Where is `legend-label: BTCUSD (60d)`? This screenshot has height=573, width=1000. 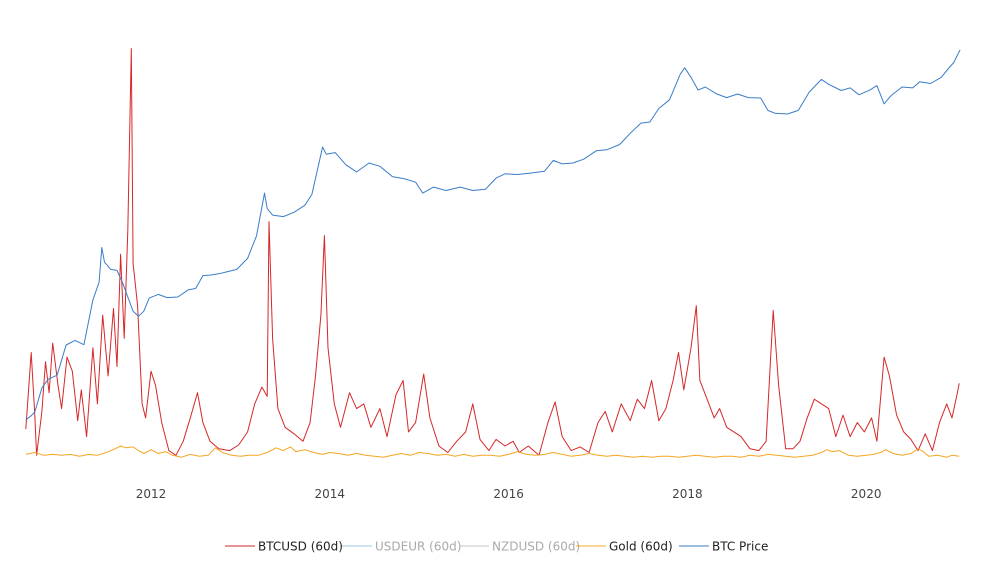 legend-label: BTCUSD (60d) is located at coordinates (300, 547).